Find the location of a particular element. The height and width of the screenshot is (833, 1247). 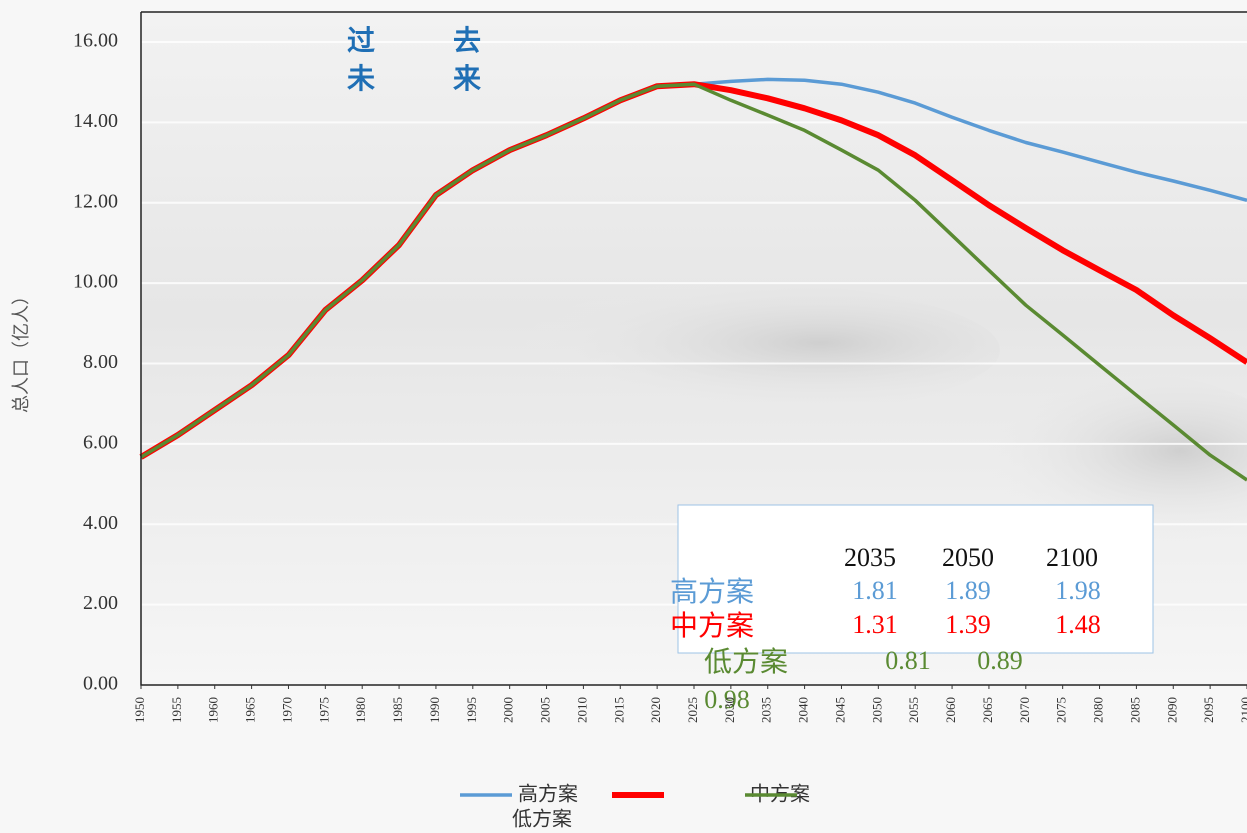

y-tick-label: 4.00 is located at coordinates (100, 523).